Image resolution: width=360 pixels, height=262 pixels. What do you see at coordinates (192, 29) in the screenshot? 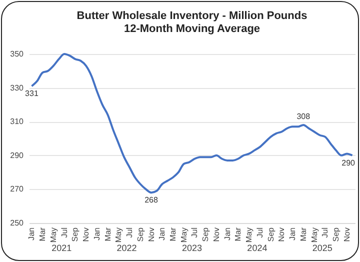
I see `chart-subtitle: 12-Month Moving Average` at bounding box center [192, 29].